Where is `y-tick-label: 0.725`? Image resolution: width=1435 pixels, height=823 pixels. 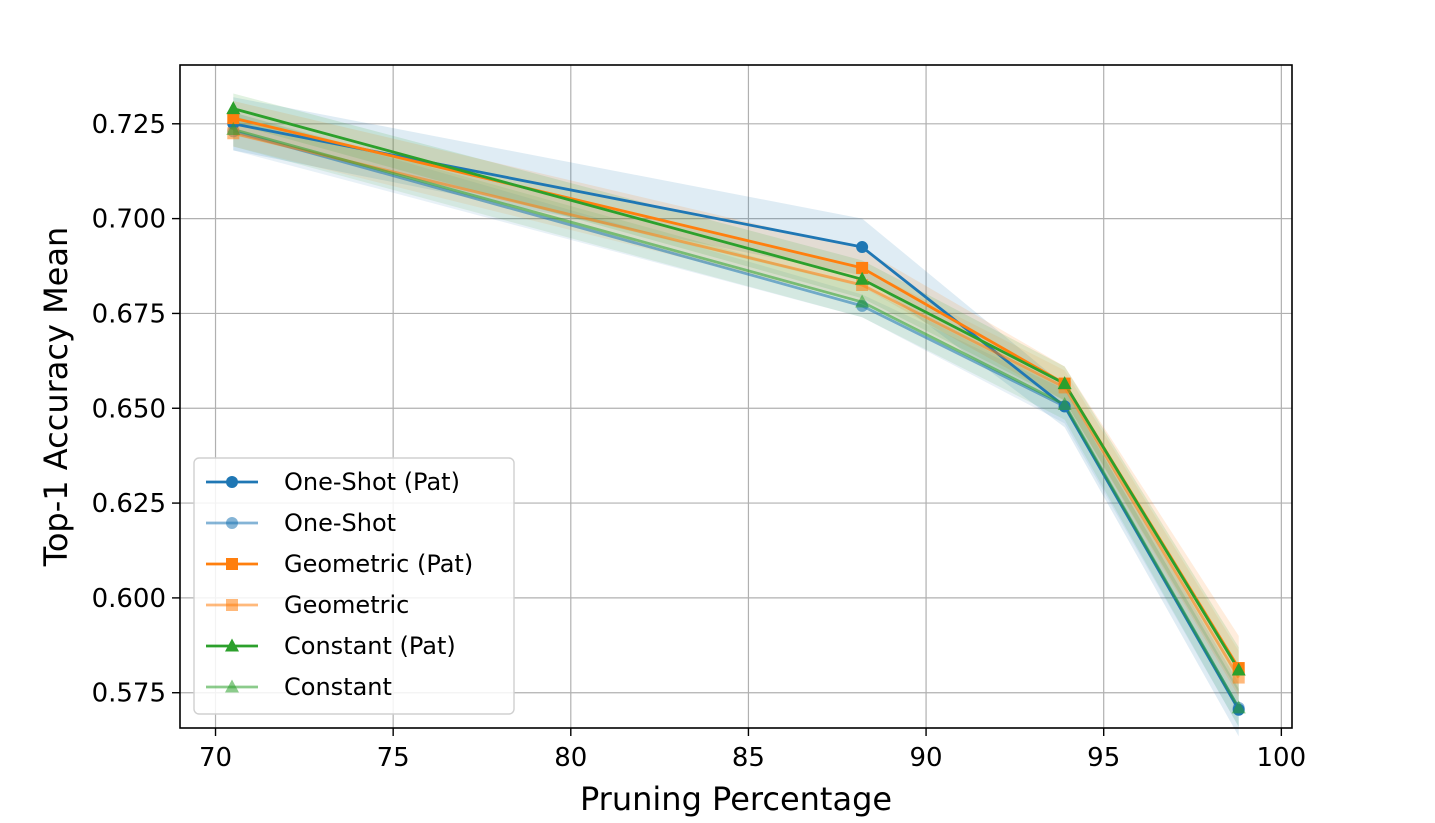
y-tick-label: 0.725 is located at coordinates (129, 125).